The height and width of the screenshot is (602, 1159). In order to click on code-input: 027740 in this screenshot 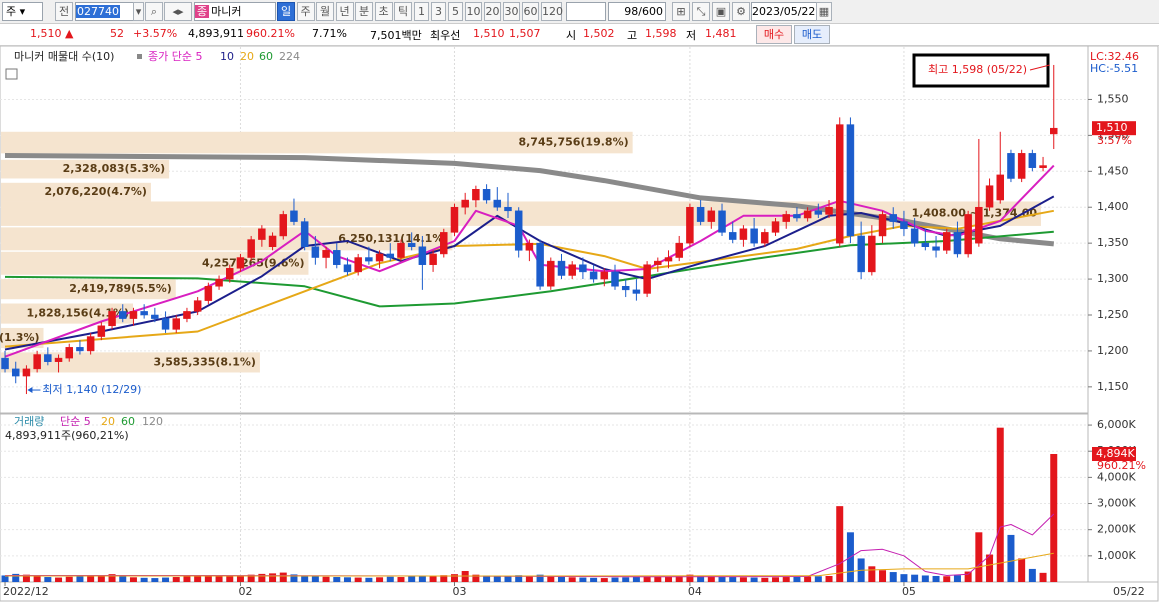, I will do `click(105, 11)`.